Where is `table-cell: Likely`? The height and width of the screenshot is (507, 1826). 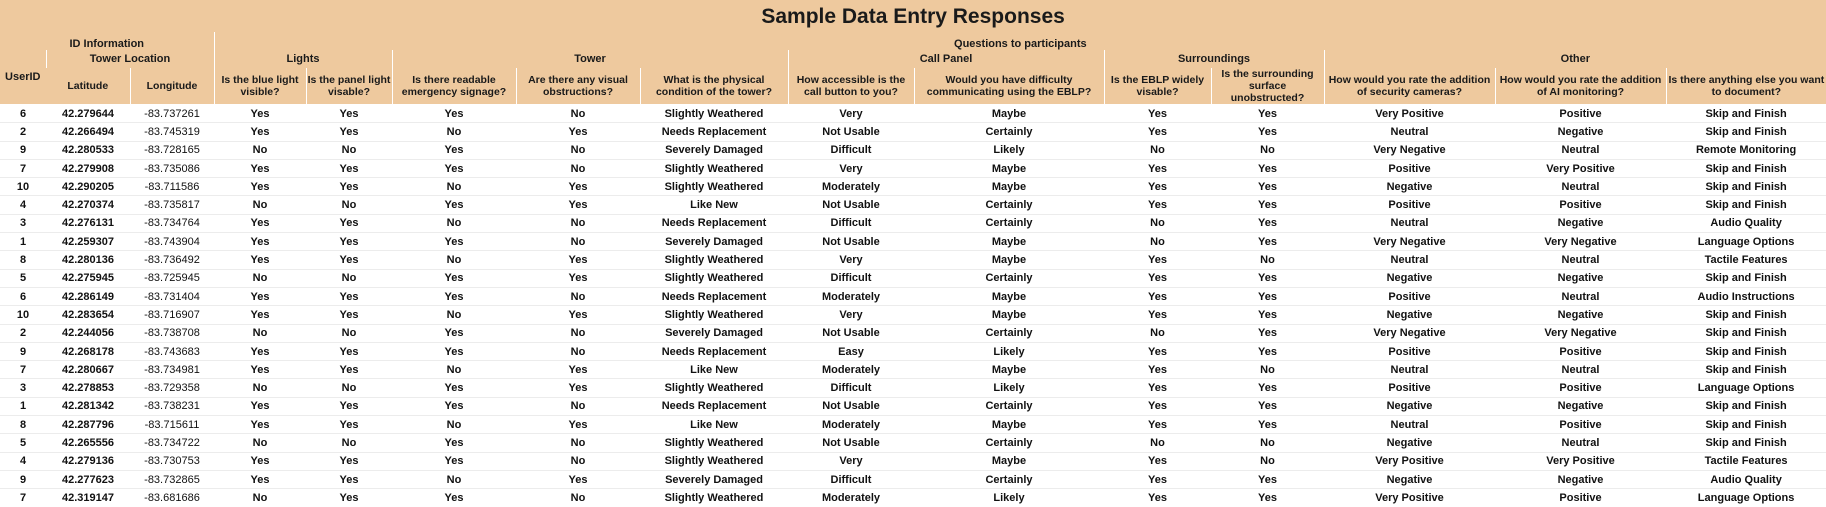
table-cell: Likely is located at coordinates (1009, 388).